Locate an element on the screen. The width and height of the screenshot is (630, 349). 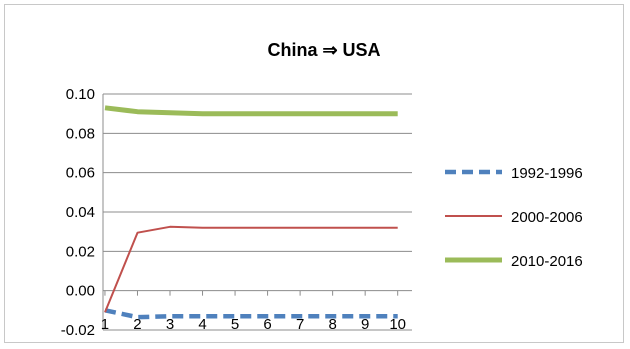
y-axis-ticks: -0.02 0.00 0.02 0.04 0.06 0.08 0.10 is located at coordinates (78, 212).